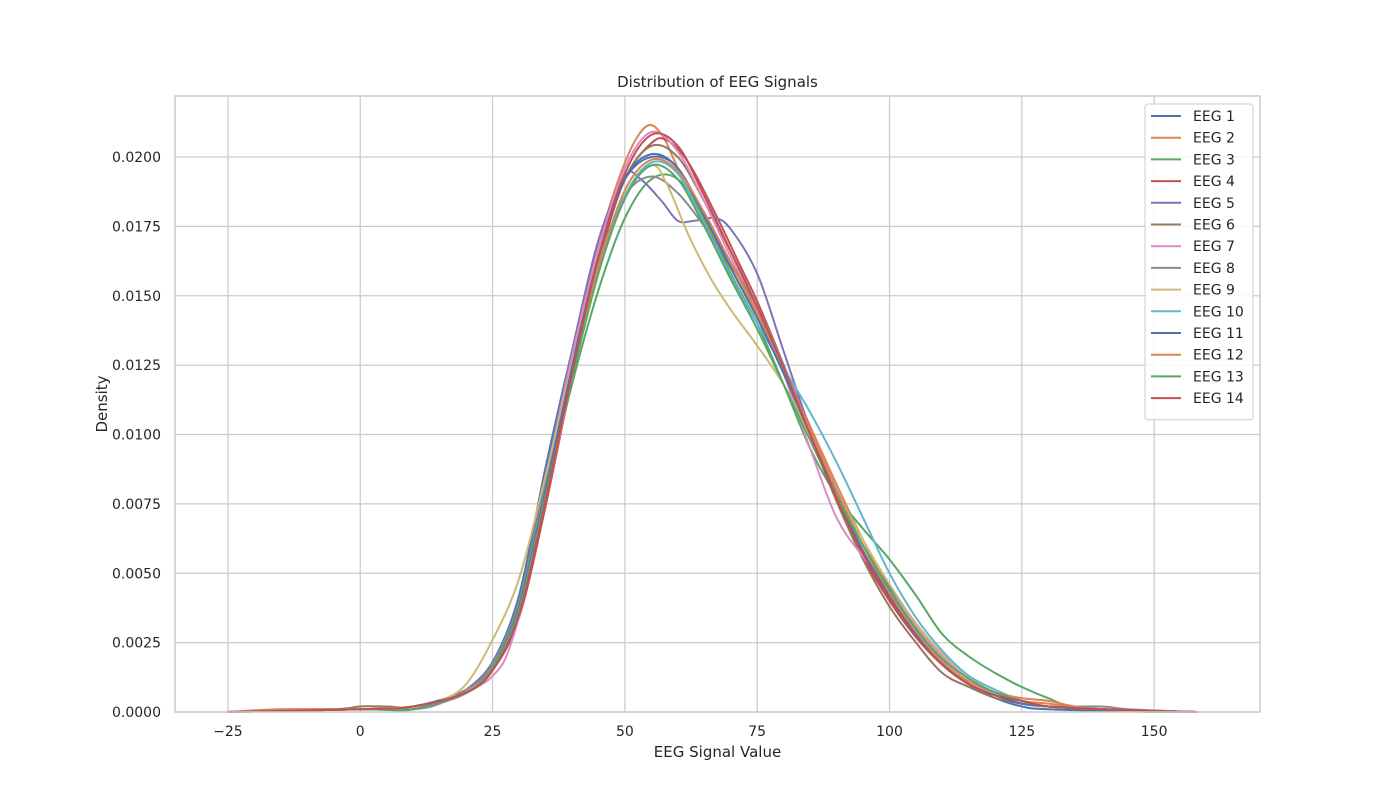 This screenshot has width=1400, height=800. I want to click on legend-label-eeg-7: EEG 7, so click(1214, 247).